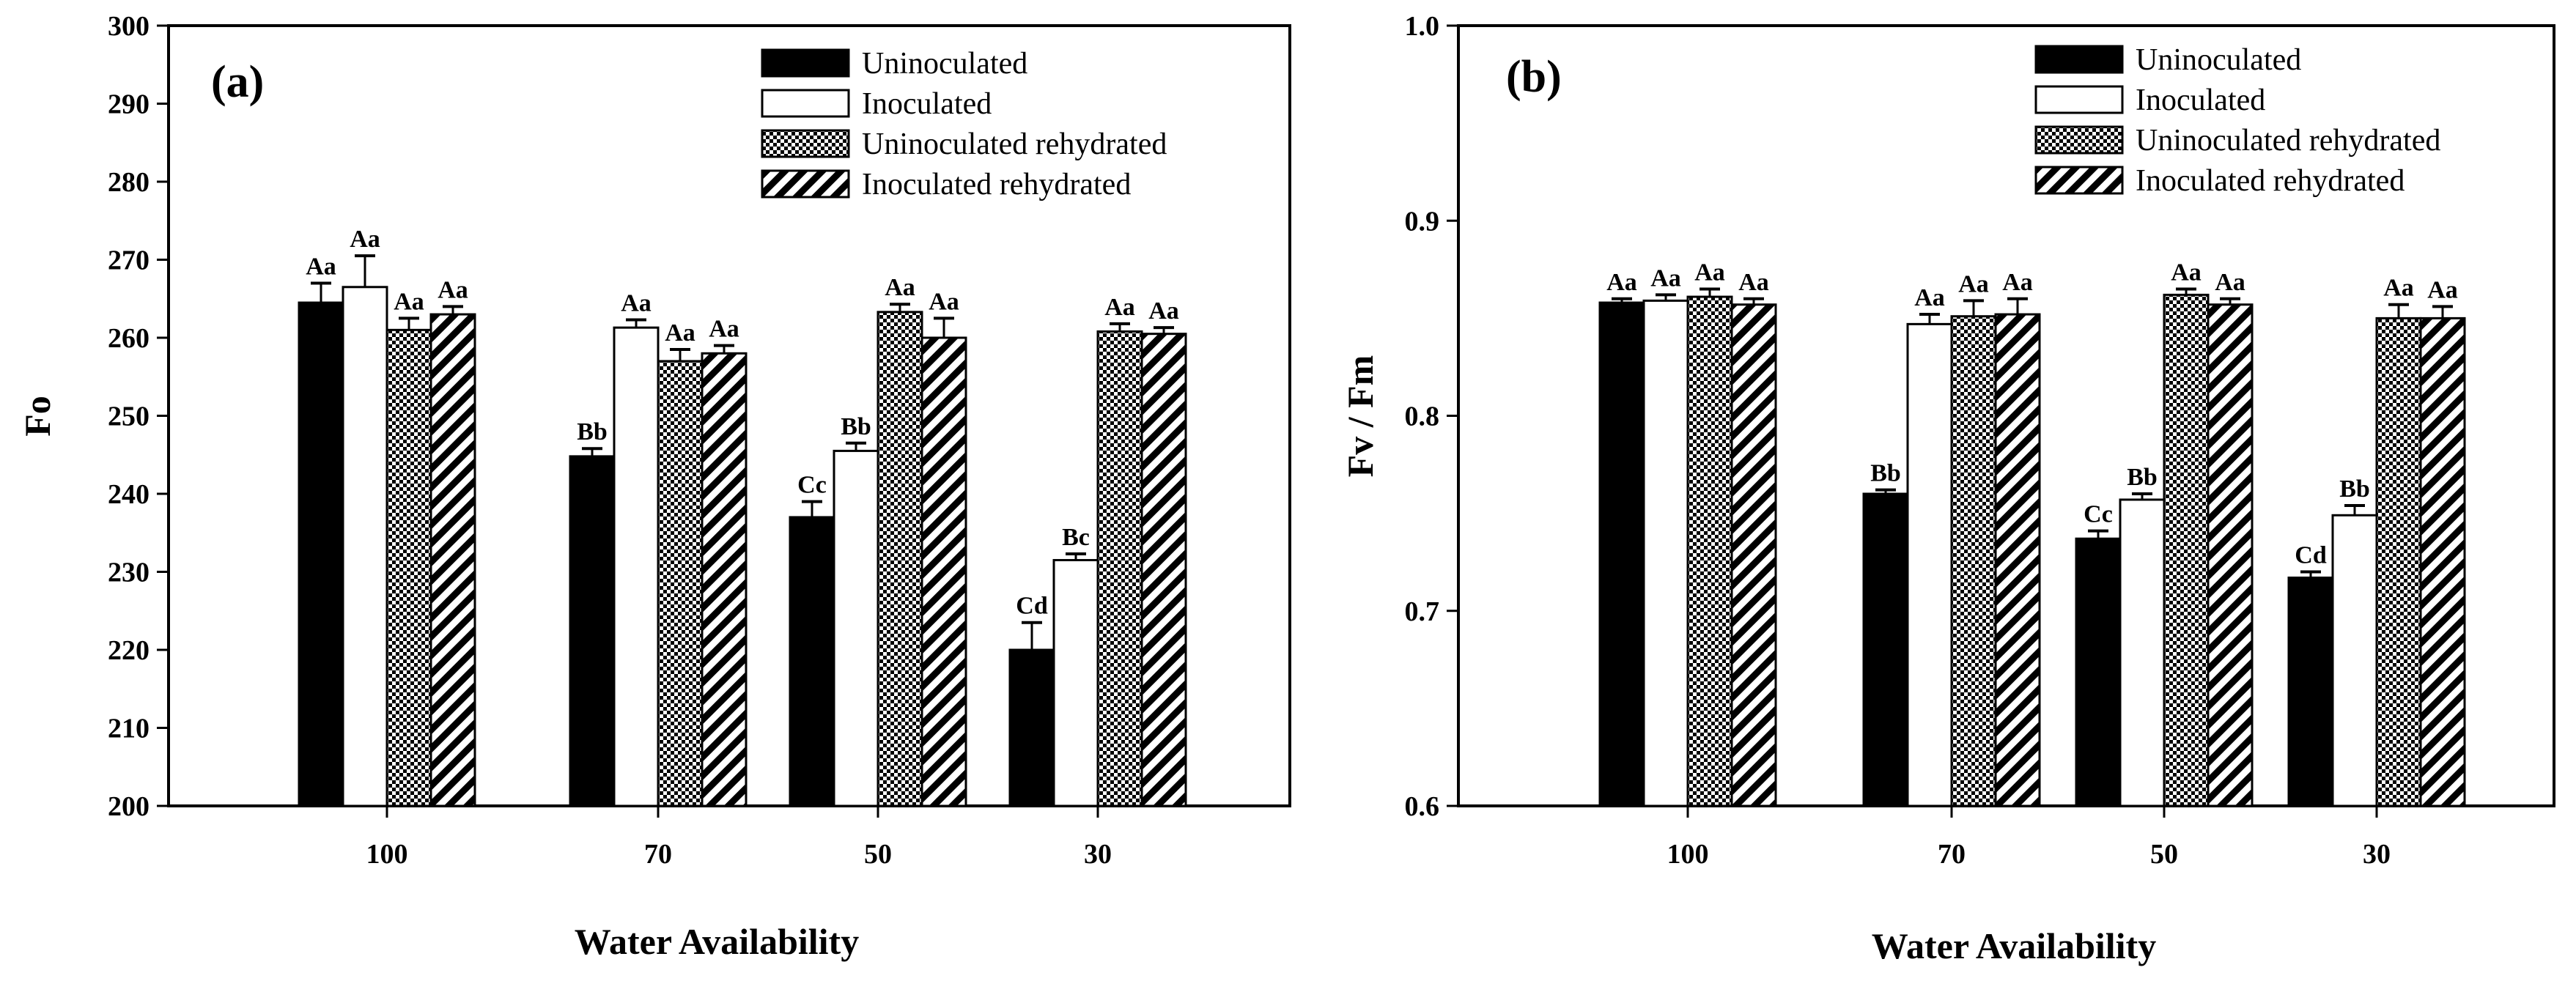  What do you see at coordinates (1360, 416) in the screenshot?
I see `y-axis-title: Fv / Fm` at bounding box center [1360, 416].